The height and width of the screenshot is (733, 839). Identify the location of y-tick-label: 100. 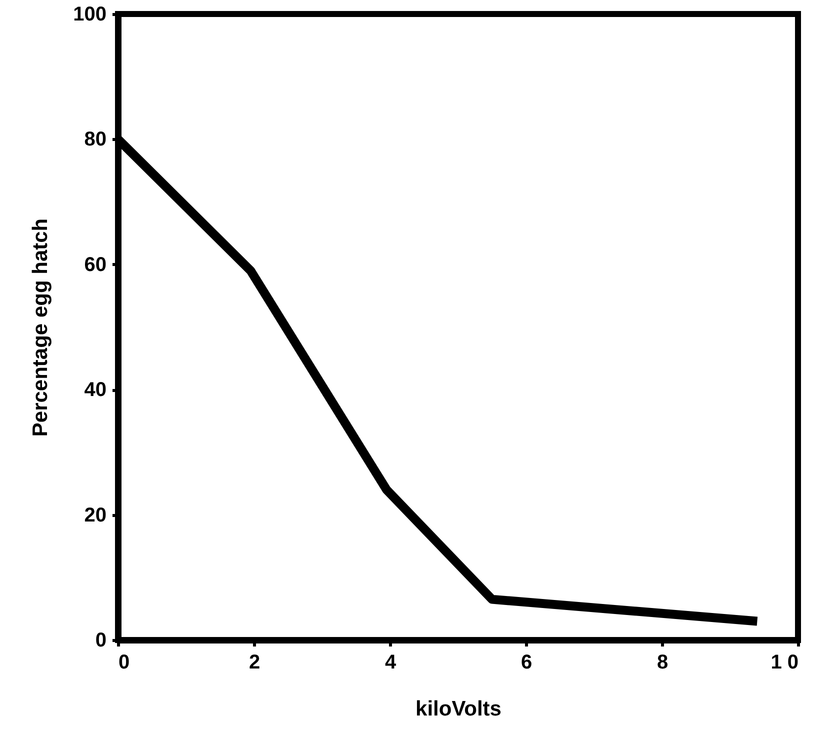
(89, 15).